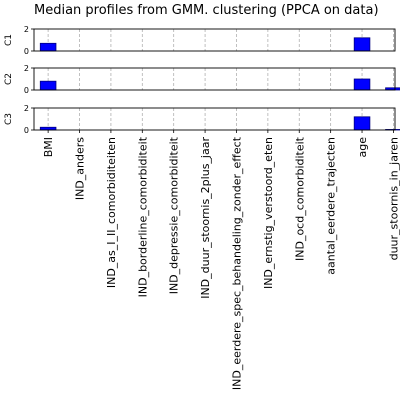  I want to click on x-tick-label: age, so click(362, 147).